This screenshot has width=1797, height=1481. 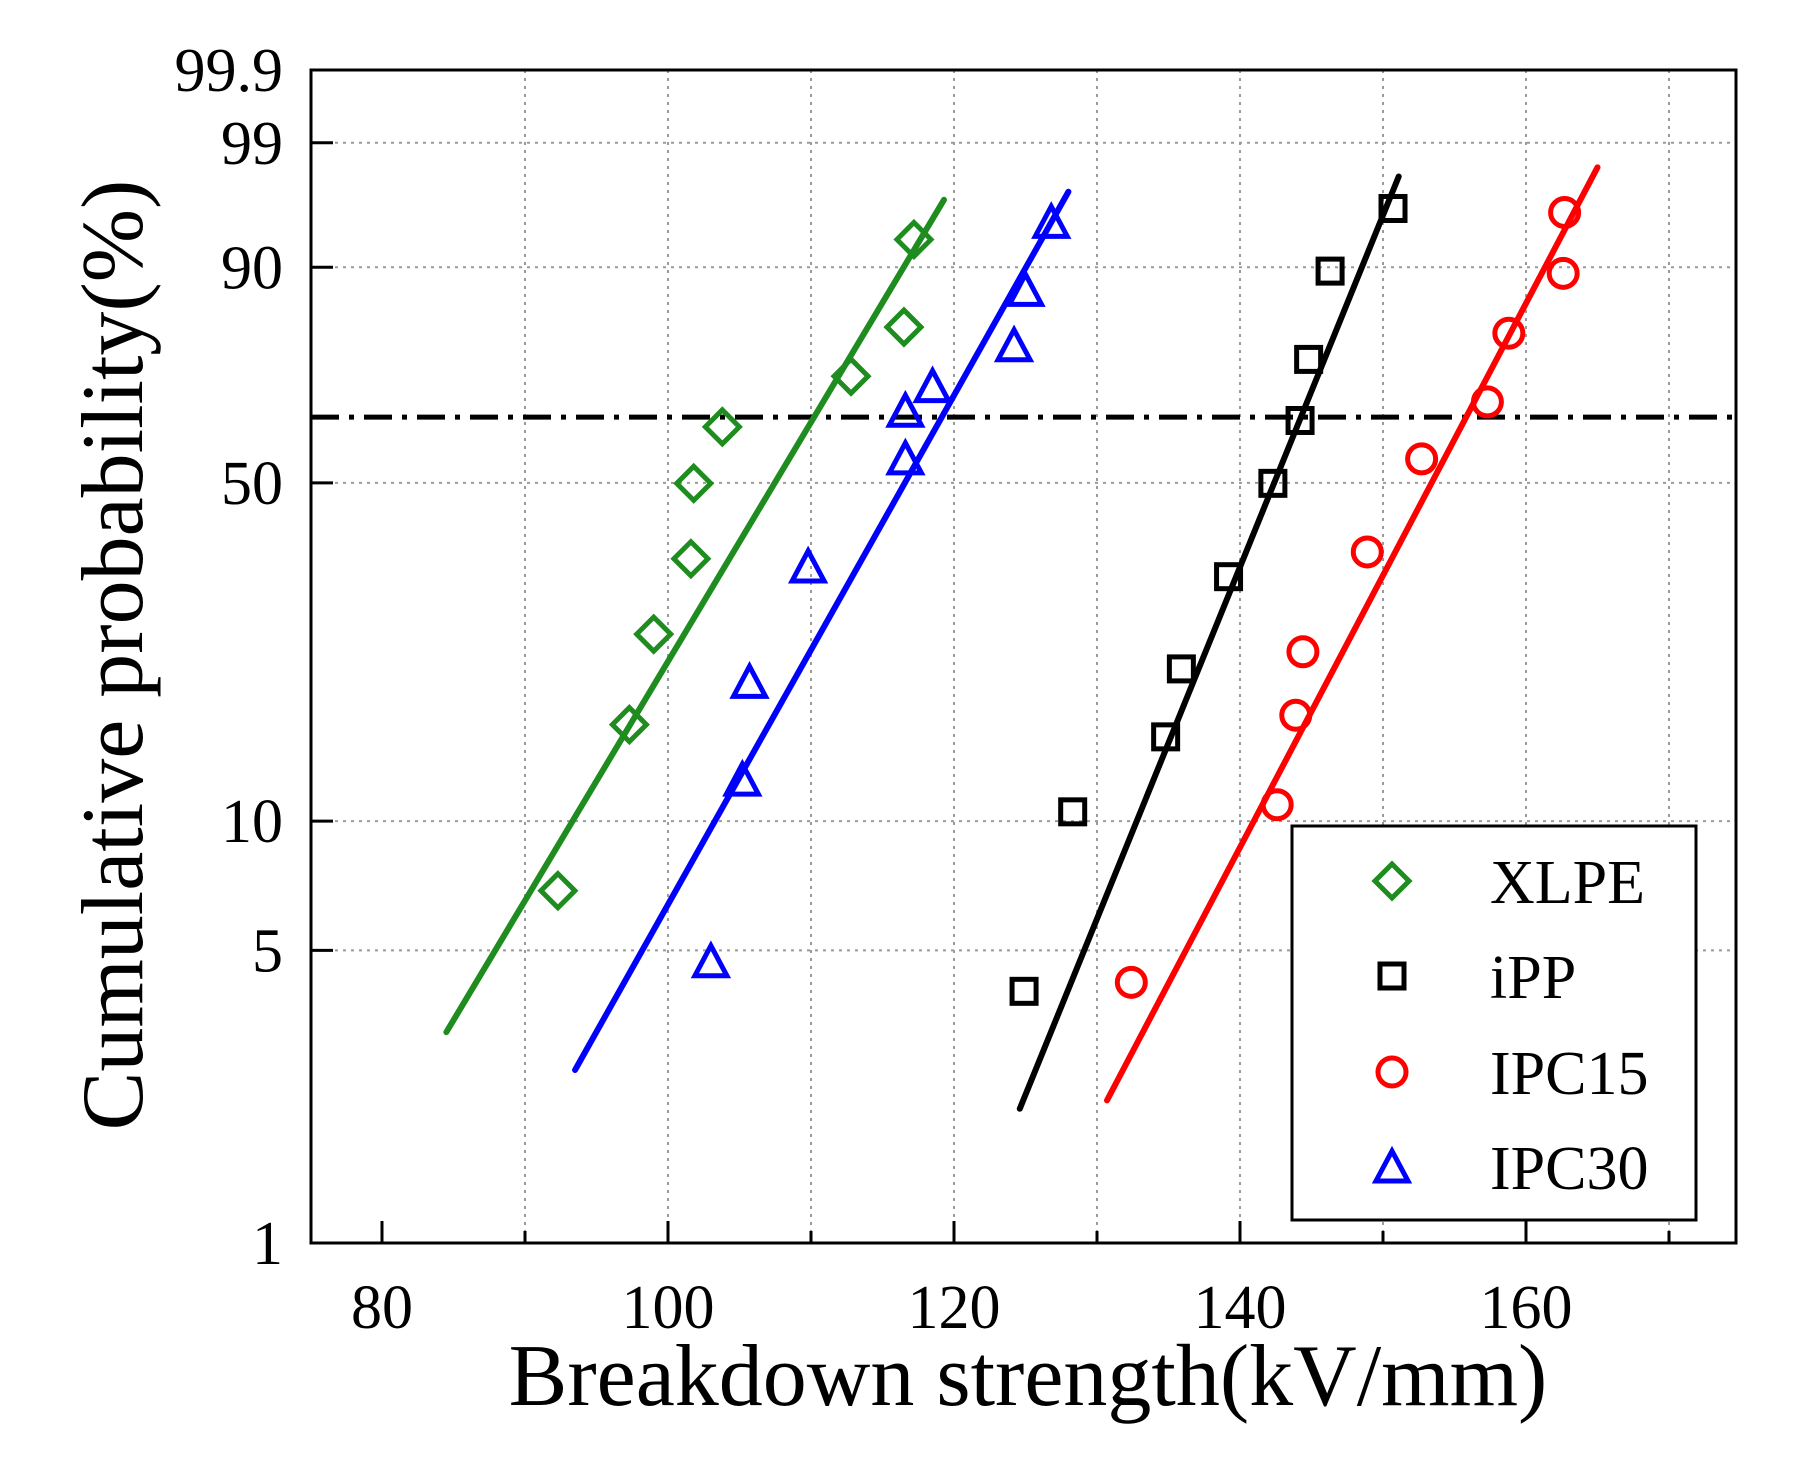 What do you see at coordinates (229, 71) in the screenshot?
I see `y-tick-label: 99.9` at bounding box center [229, 71].